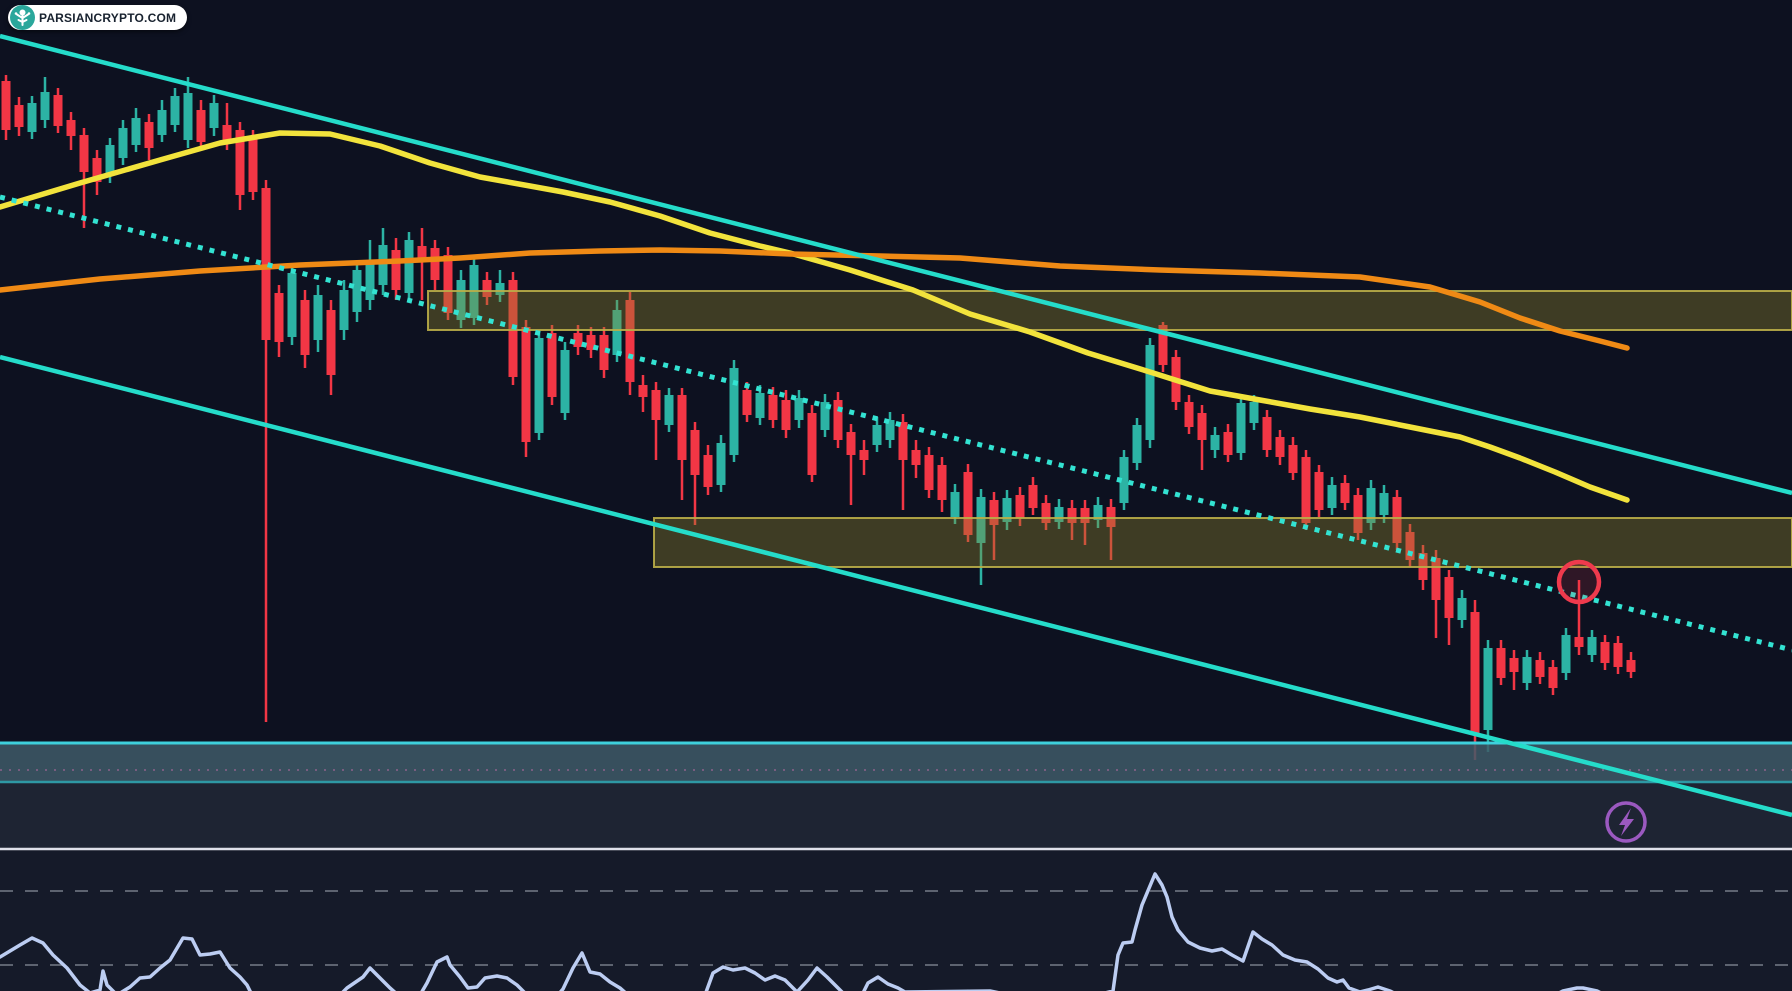 Image resolution: width=1792 pixels, height=991 pixels. Describe the element at coordinates (108, 17) in the screenshot. I see `watermark-text: PARSIANCRYPTO.COM` at that location.